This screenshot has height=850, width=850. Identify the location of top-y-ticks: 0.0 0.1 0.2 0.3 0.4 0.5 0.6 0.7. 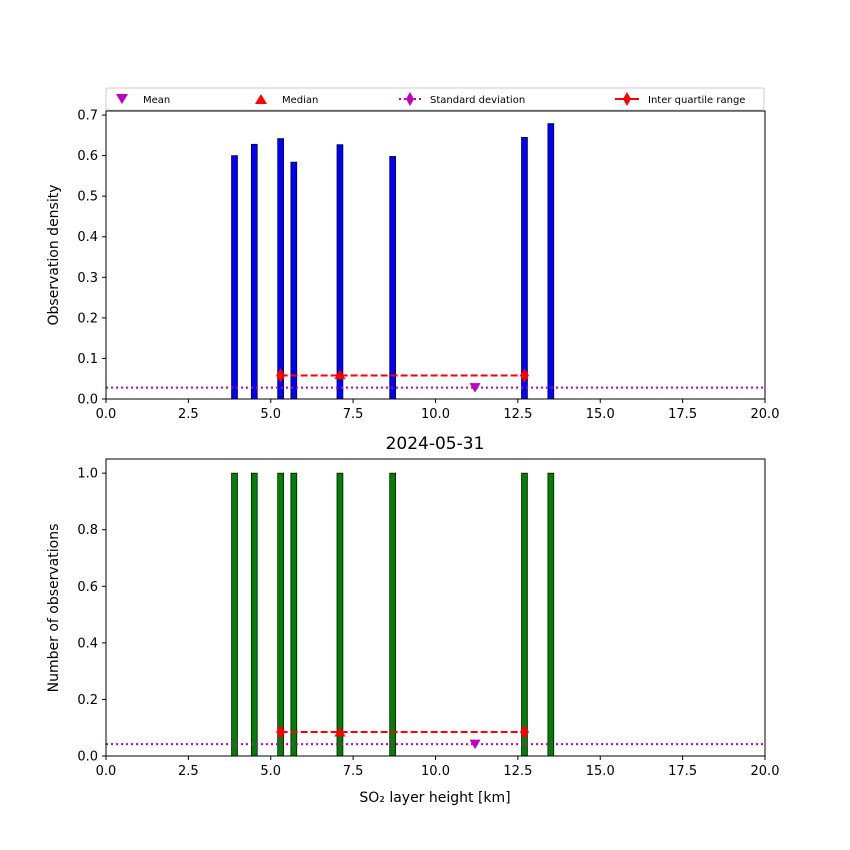
(91, 258).